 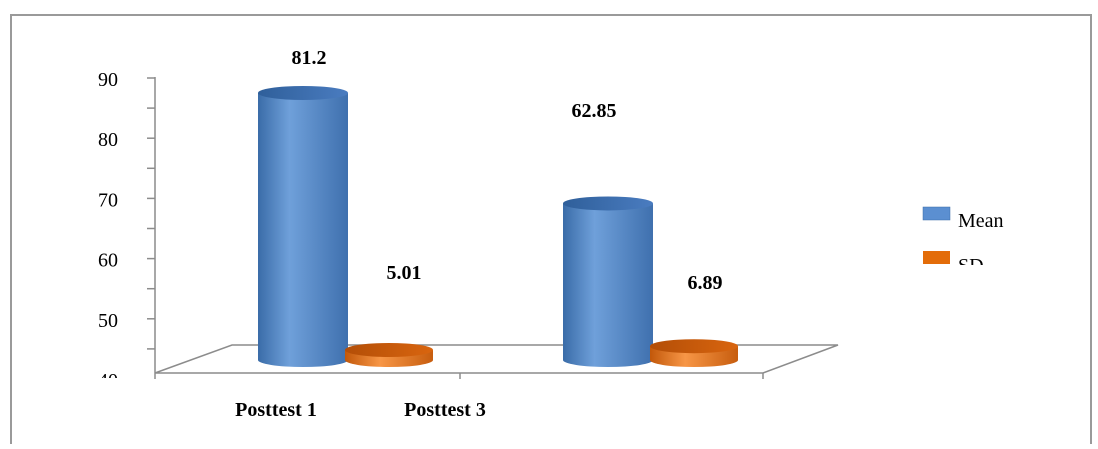 I want to click on legend-swatch-mean, so click(x=936, y=213).